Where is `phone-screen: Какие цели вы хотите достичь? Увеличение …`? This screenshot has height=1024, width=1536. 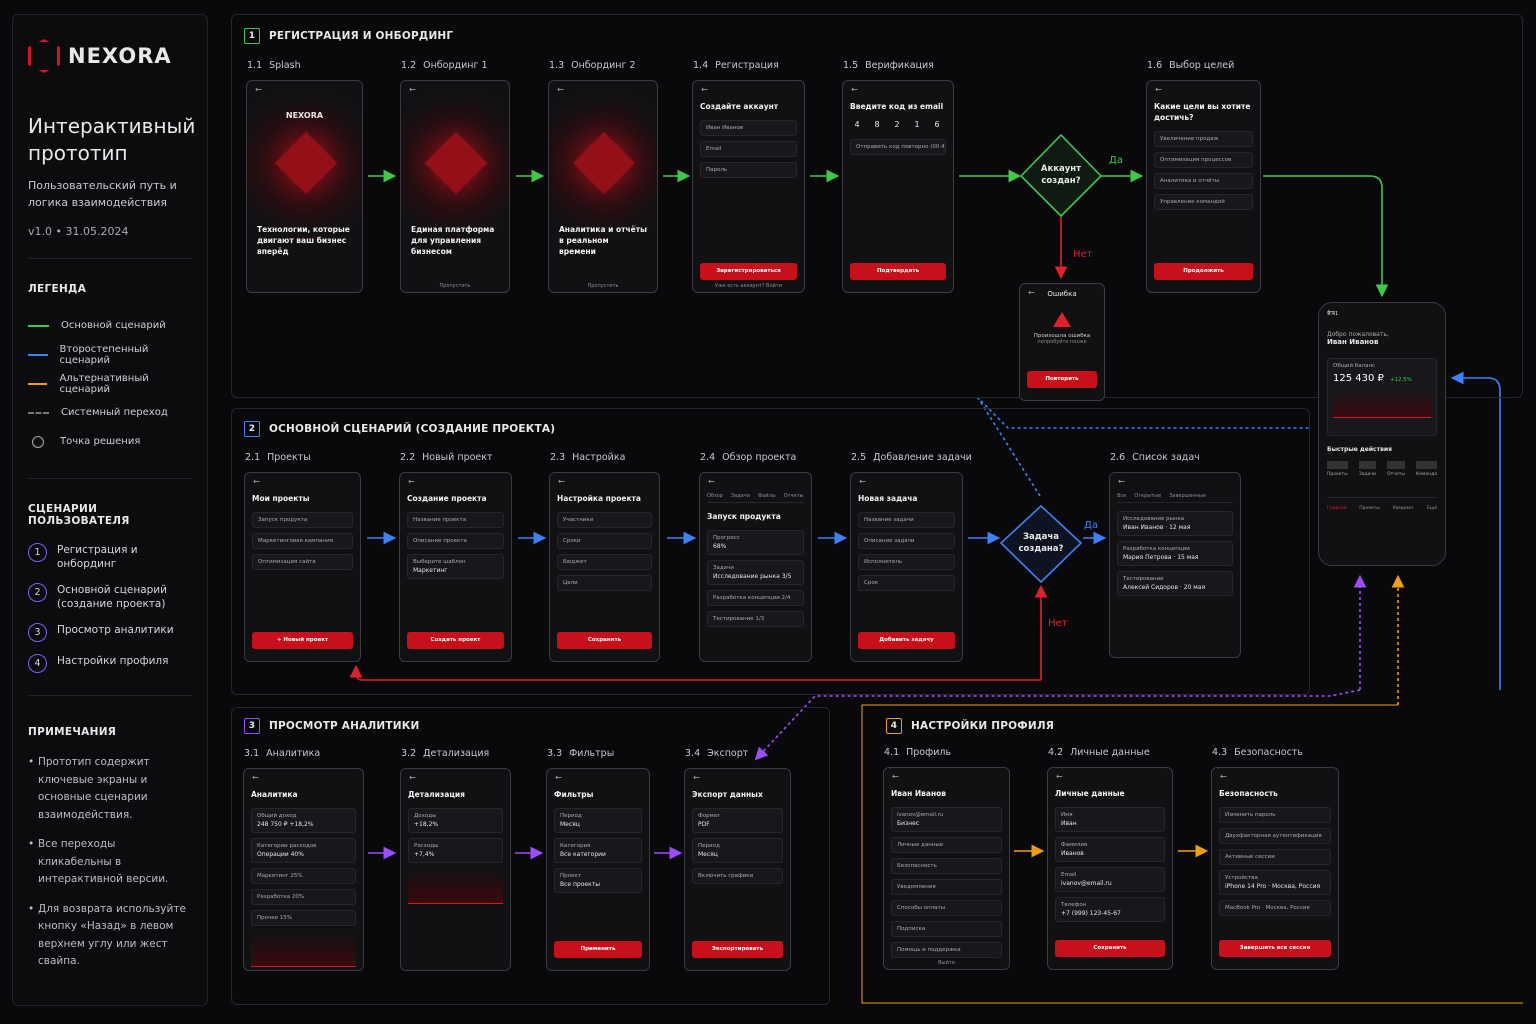
phone-screen: Какие цели вы хотите достичь? Увеличение … is located at coordinates (1203, 186).